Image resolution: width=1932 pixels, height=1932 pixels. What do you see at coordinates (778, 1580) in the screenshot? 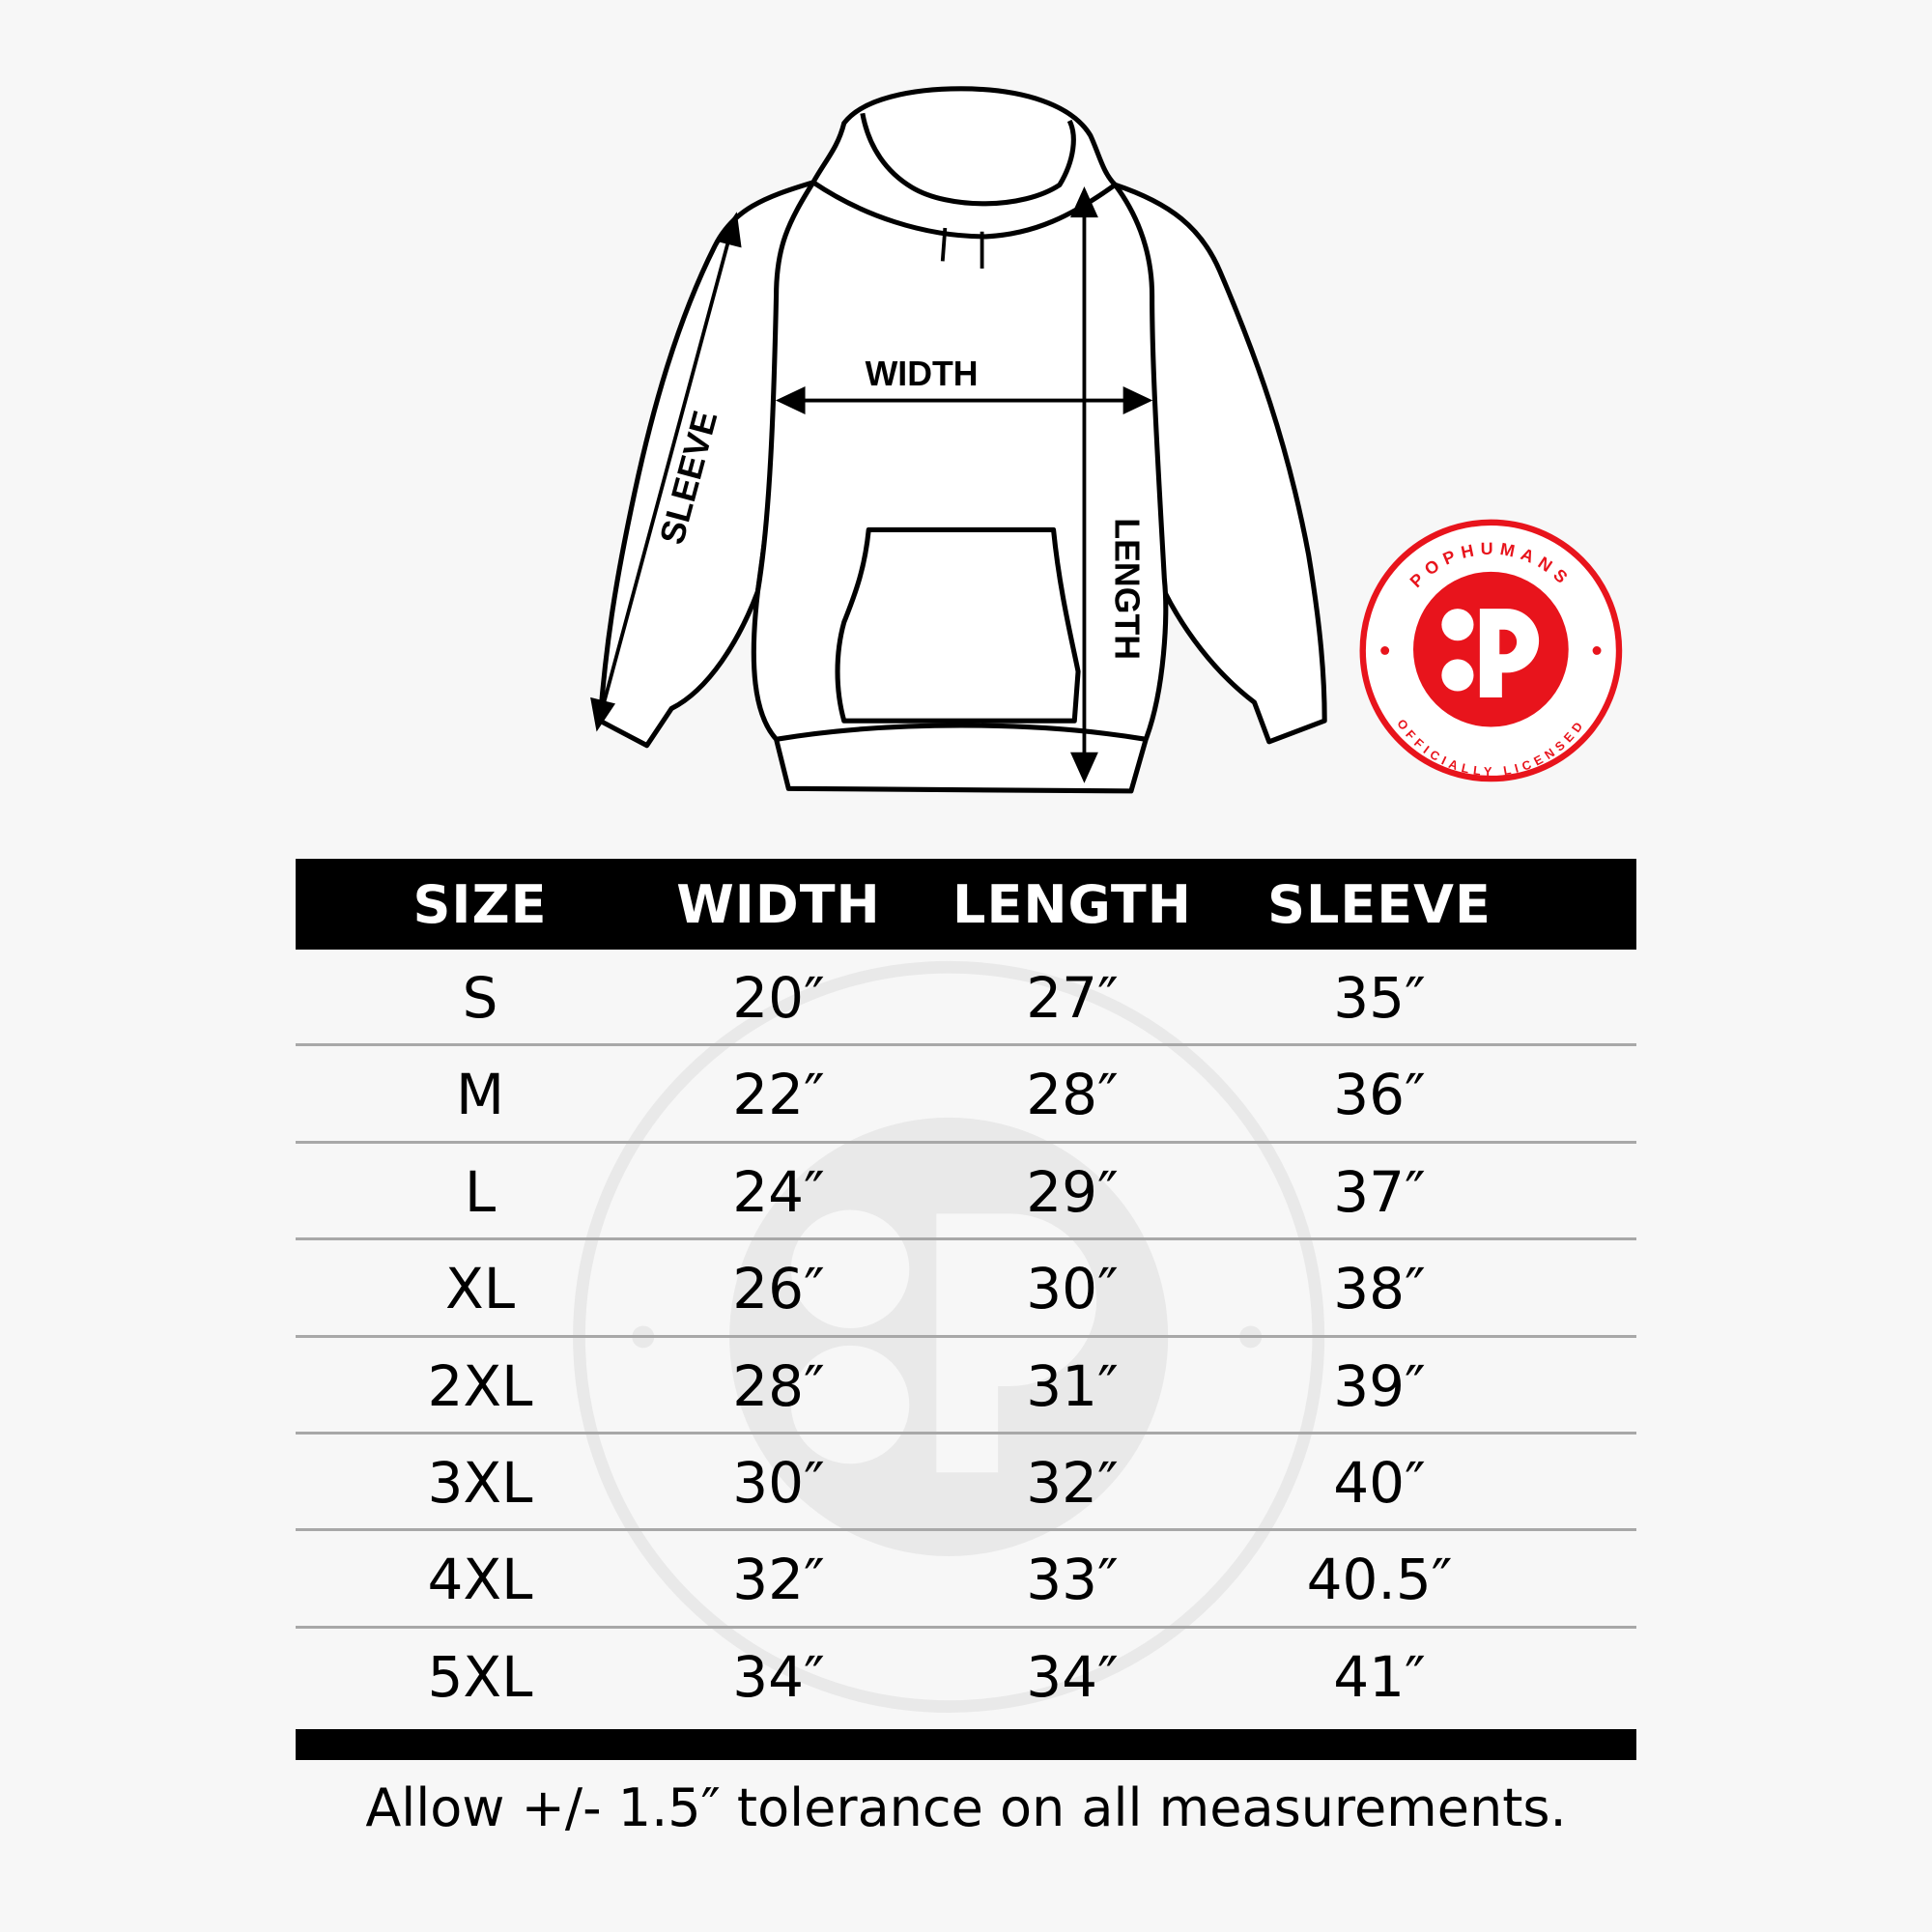
I see `cell-width: 32″` at bounding box center [778, 1580].